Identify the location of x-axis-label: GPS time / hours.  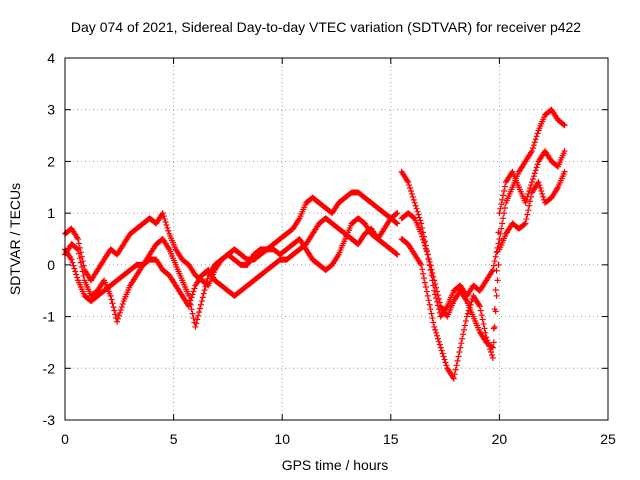
(335, 465).